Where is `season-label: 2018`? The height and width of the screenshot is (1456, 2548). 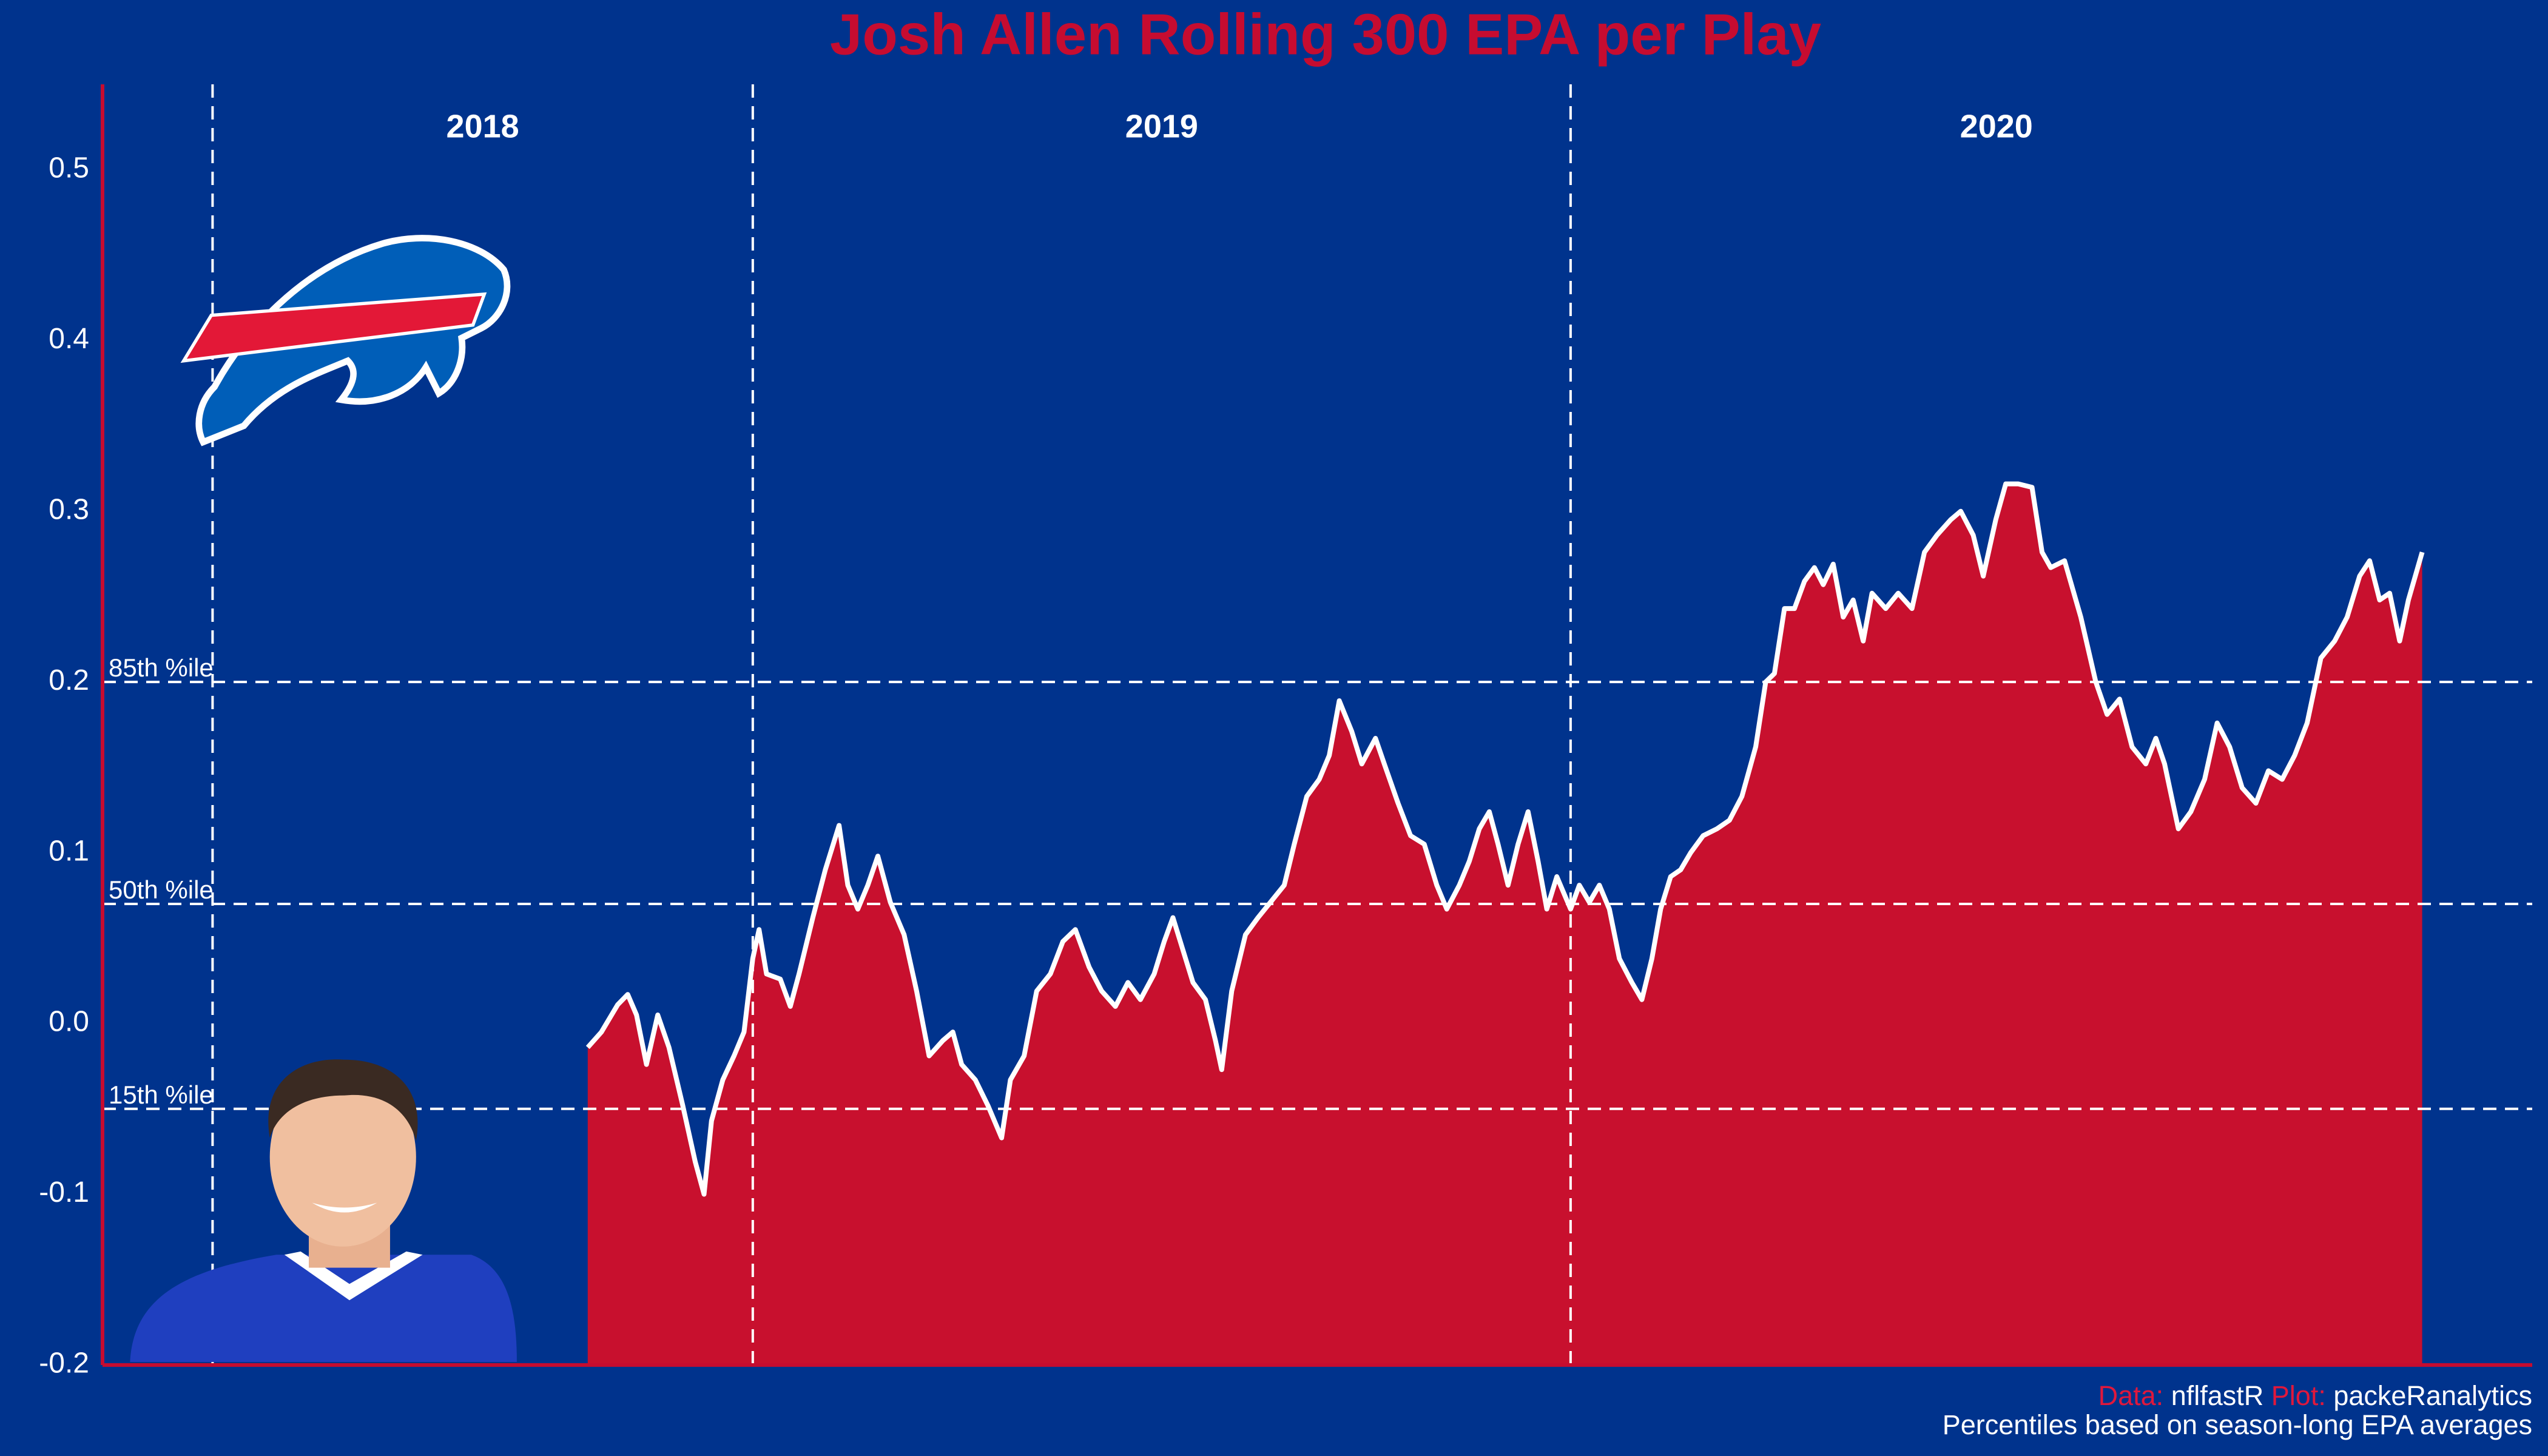
season-label: 2018 is located at coordinates (483, 126).